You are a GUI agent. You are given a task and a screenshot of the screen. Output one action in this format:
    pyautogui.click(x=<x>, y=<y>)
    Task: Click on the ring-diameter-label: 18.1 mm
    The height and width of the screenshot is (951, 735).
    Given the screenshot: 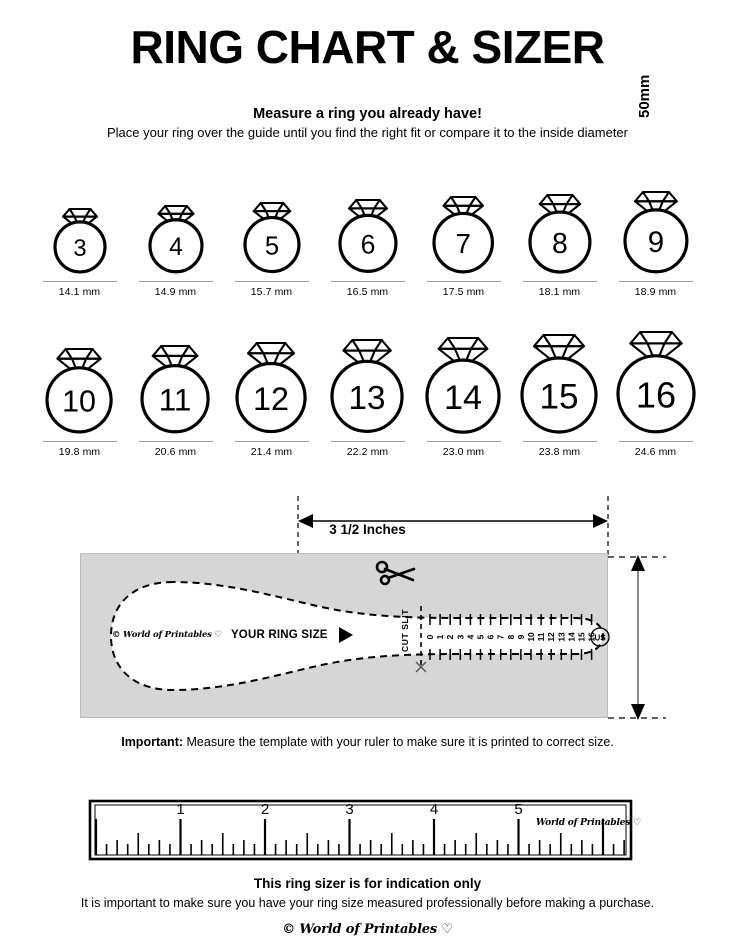 What is the action you would take?
    pyautogui.click(x=559, y=291)
    